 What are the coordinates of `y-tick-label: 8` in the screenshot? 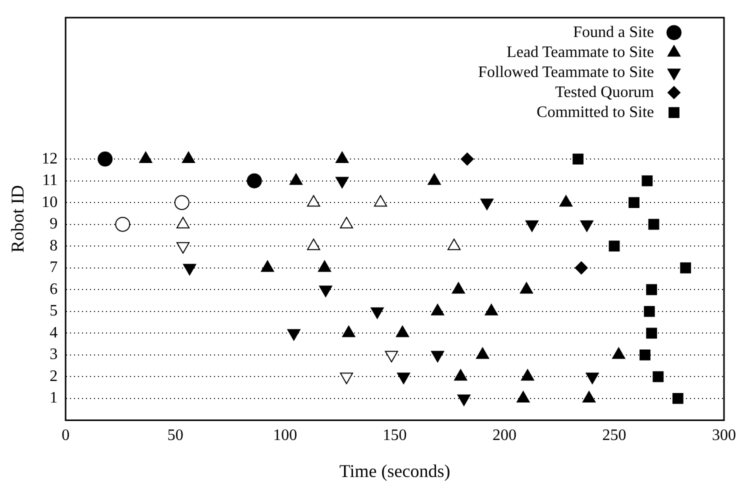 It's located at (54, 245).